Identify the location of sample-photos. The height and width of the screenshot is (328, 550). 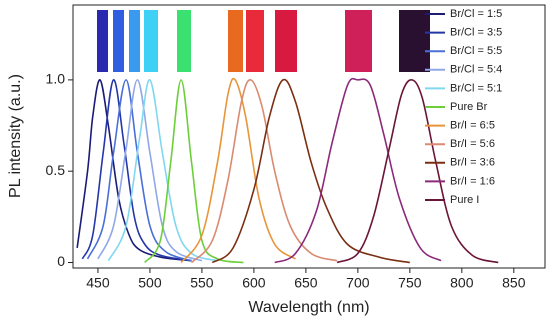
(263, 41).